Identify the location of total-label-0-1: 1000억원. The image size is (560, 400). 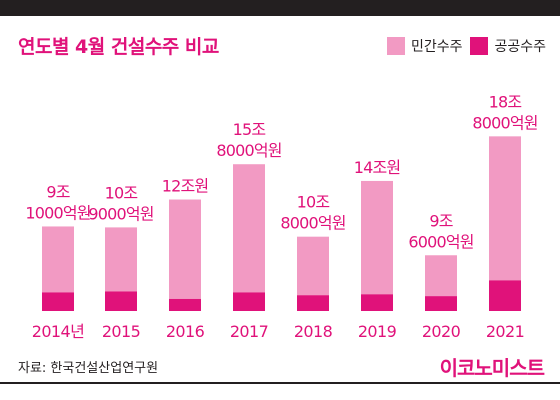
(57, 212).